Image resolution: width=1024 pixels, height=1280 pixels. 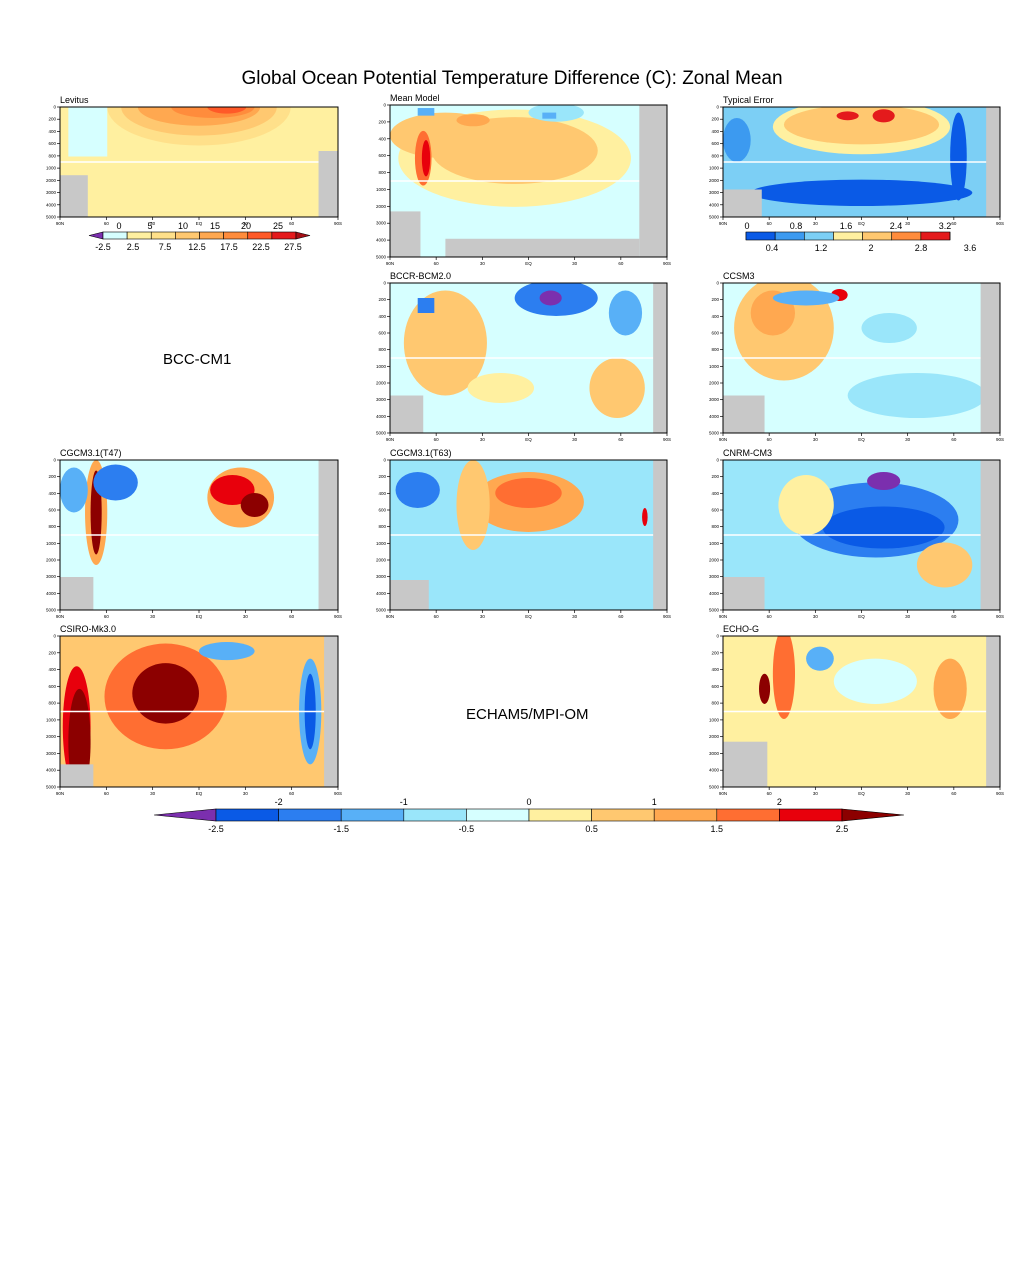 What do you see at coordinates (860, 237) in the screenshot?
I see `colorbar-typical_error: 0.4 1.2 2 2.8 3.6 0 0.8 1.6 2.4 3.2` at bounding box center [860, 237].